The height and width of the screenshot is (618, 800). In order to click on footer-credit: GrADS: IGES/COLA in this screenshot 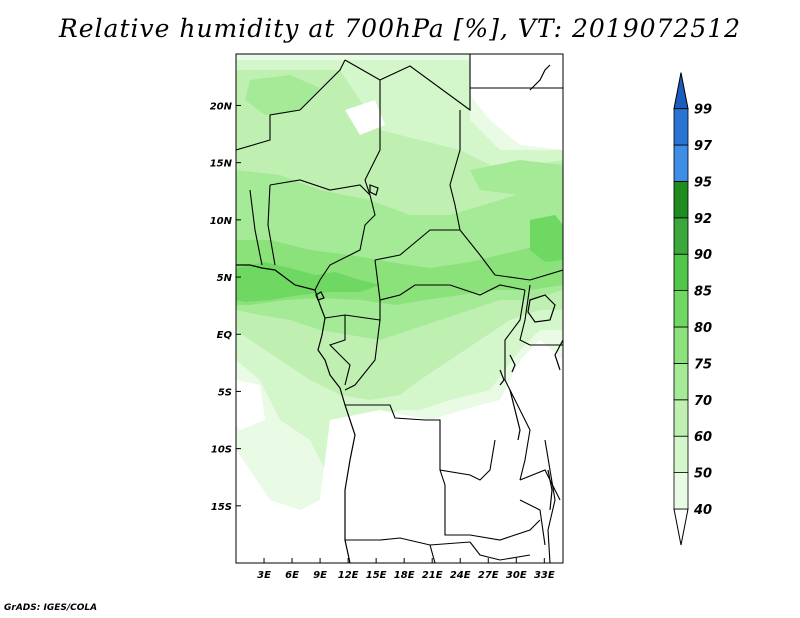, I will do `click(51, 608)`.